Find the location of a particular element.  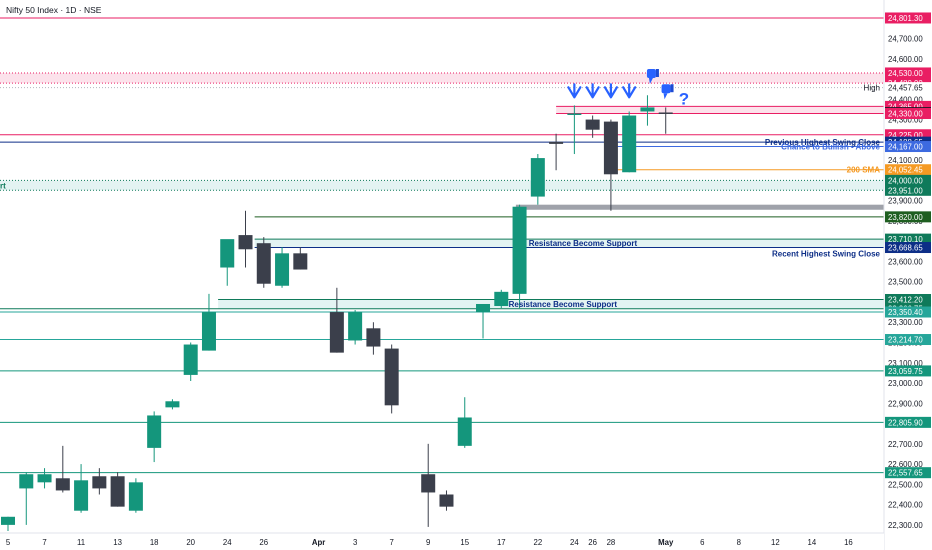

price-tag-label: 23,820.00 is located at coordinates (905, 217).